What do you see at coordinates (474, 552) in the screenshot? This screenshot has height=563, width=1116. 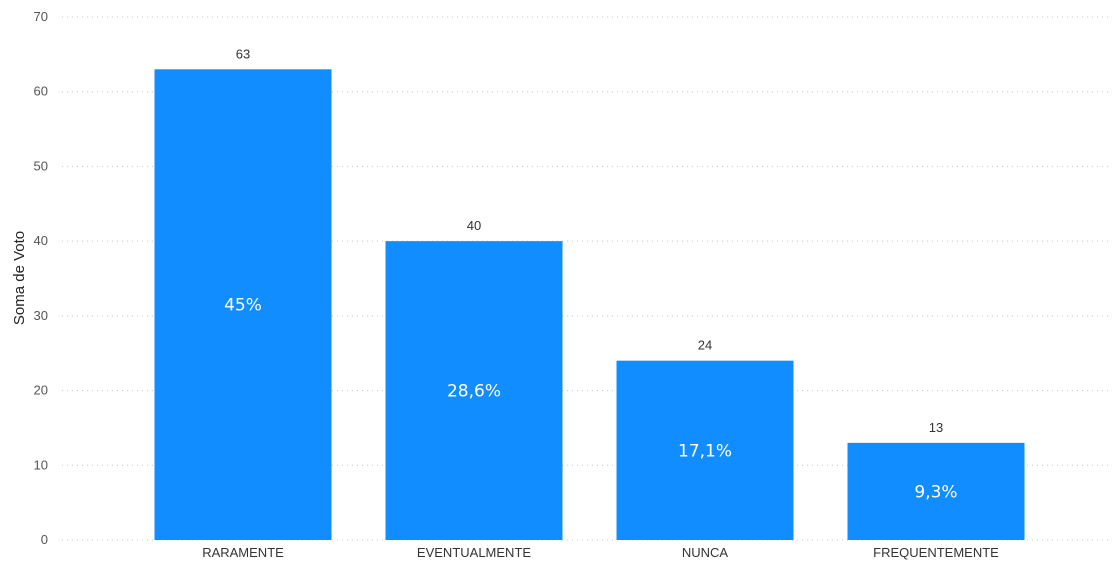 I see `x-tick-label: EVENTUALMENTE` at bounding box center [474, 552].